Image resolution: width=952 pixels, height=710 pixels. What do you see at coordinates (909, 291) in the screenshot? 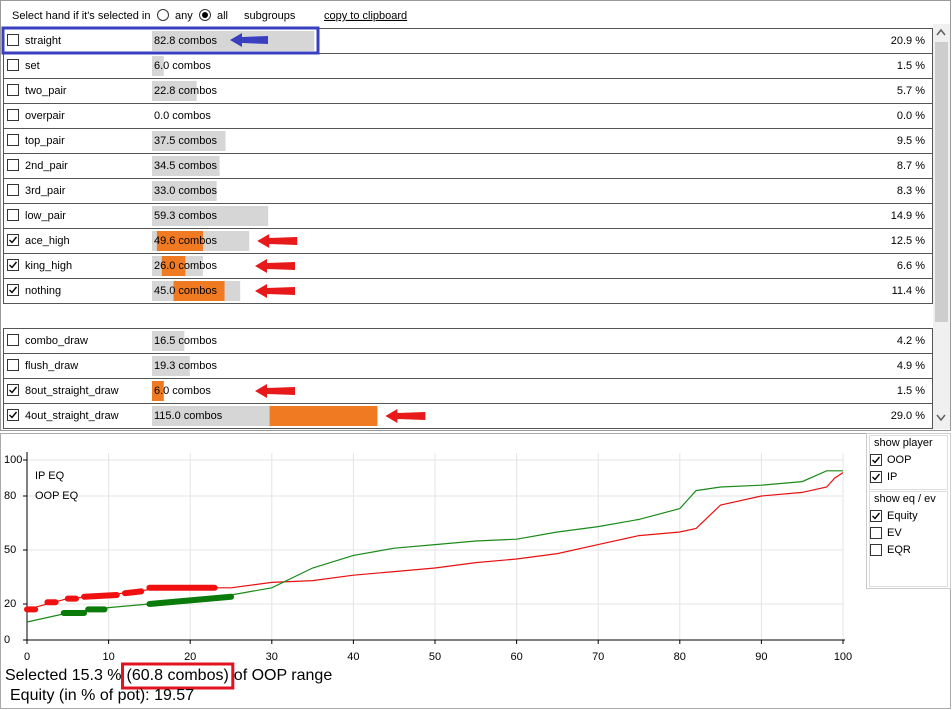
I see `hand-percent: 11.4 %` at bounding box center [909, 291].